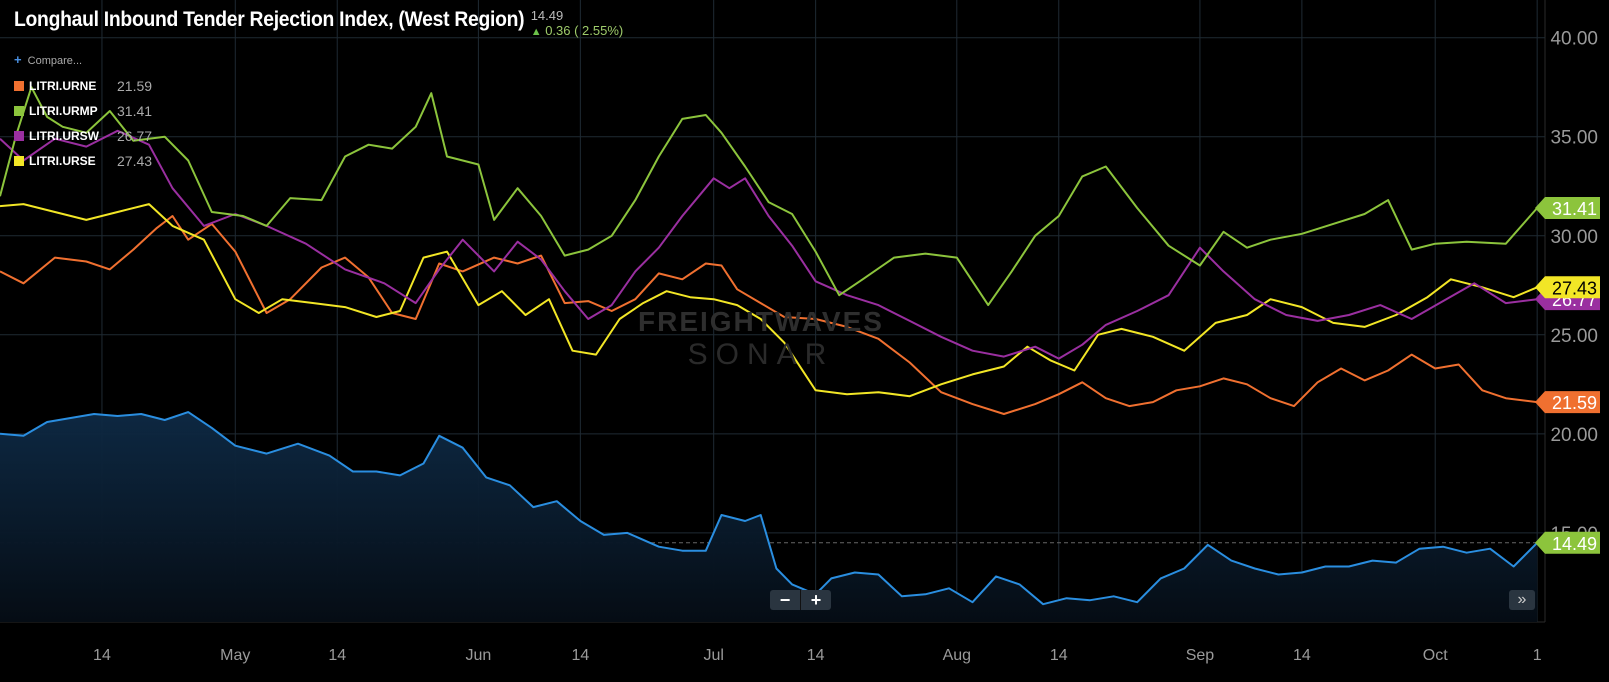 The width and height of the screenshot is (1609, 682). What do you see at coordinates (18, 59) in the screenshot?
I see `plus-icon: +` at bounding box center [18, 59].